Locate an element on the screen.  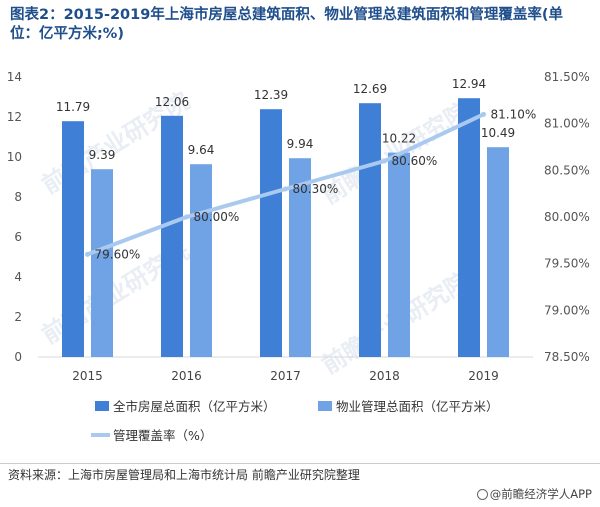
bar-total-area-label: 12.39 is located at coordinates (271, 95).